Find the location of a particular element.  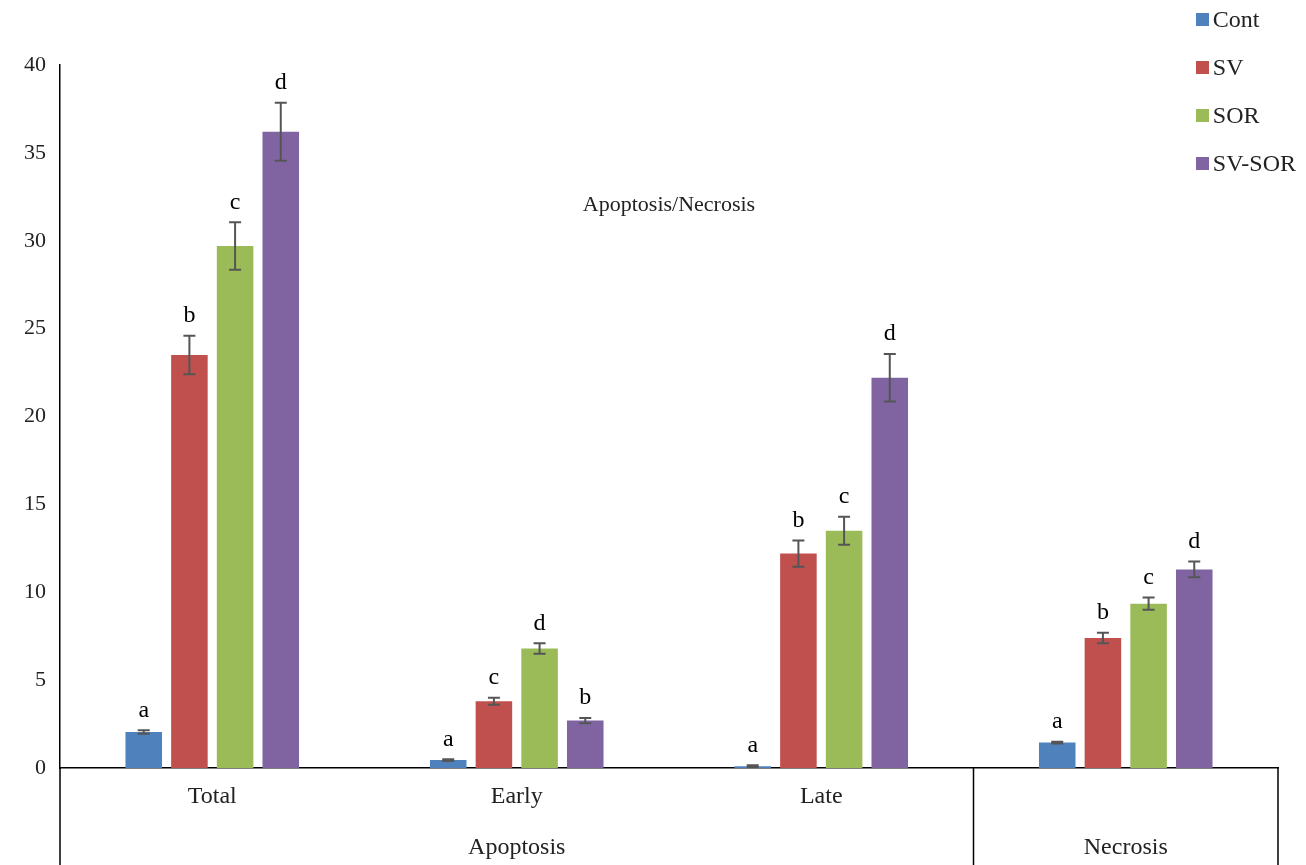

text: Apoptosis/Necrosis is located at coordinates (669, 204).